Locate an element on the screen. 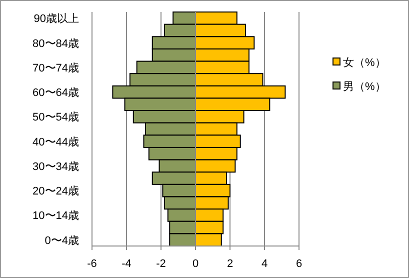  y-tick-label: 30〜34歳 is located at coordinates (55, 166).